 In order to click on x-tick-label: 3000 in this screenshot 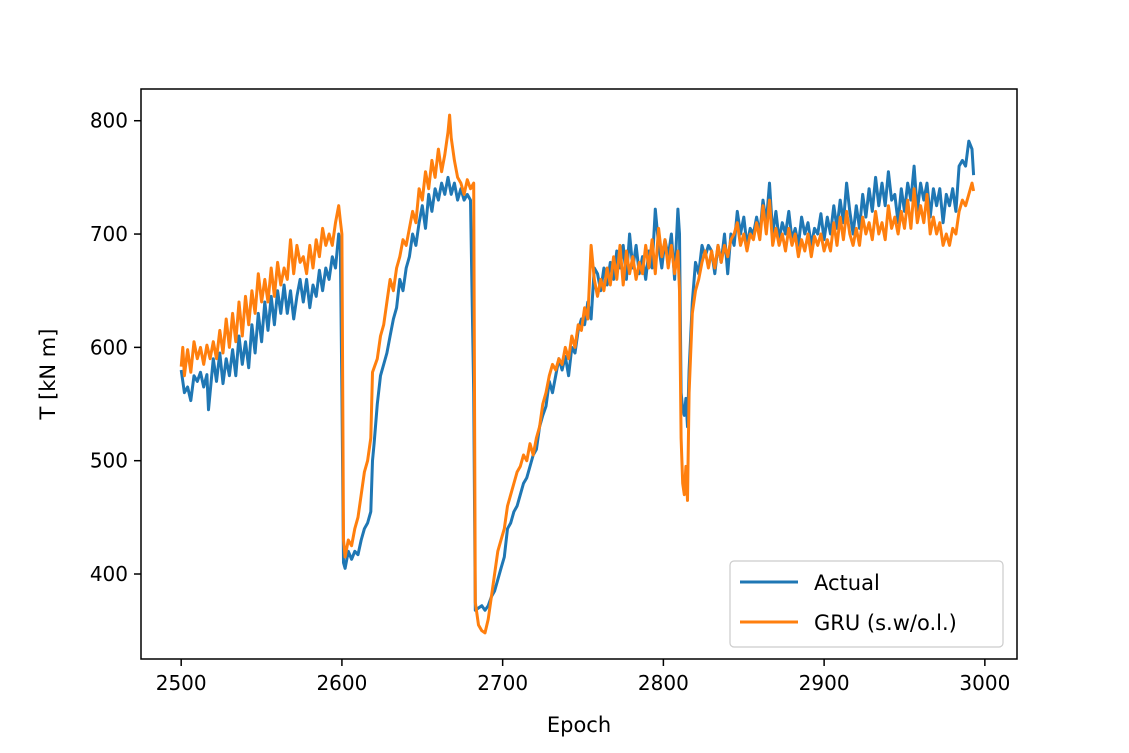, I will do `click(984, 683)`.